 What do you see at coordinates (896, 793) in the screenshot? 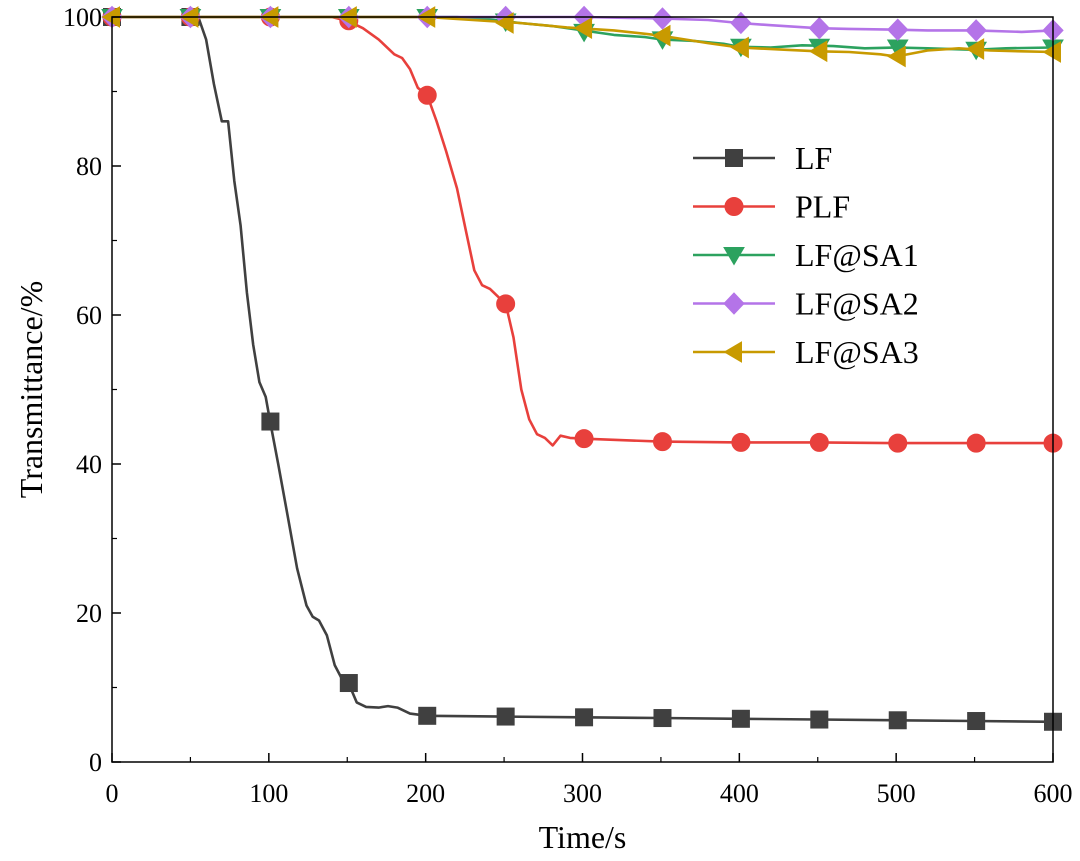
I see `x-tick-label: 500` at bounding box center [896, 793].